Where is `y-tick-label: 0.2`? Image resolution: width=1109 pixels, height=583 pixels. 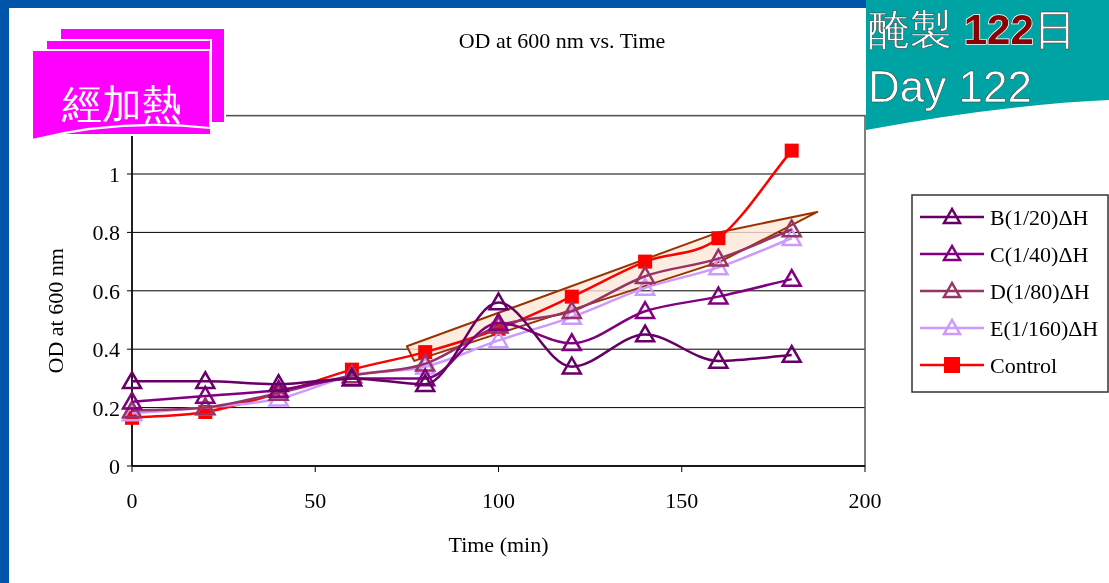
y-tick-label: 0.2 is located at coordinates (106, 408).